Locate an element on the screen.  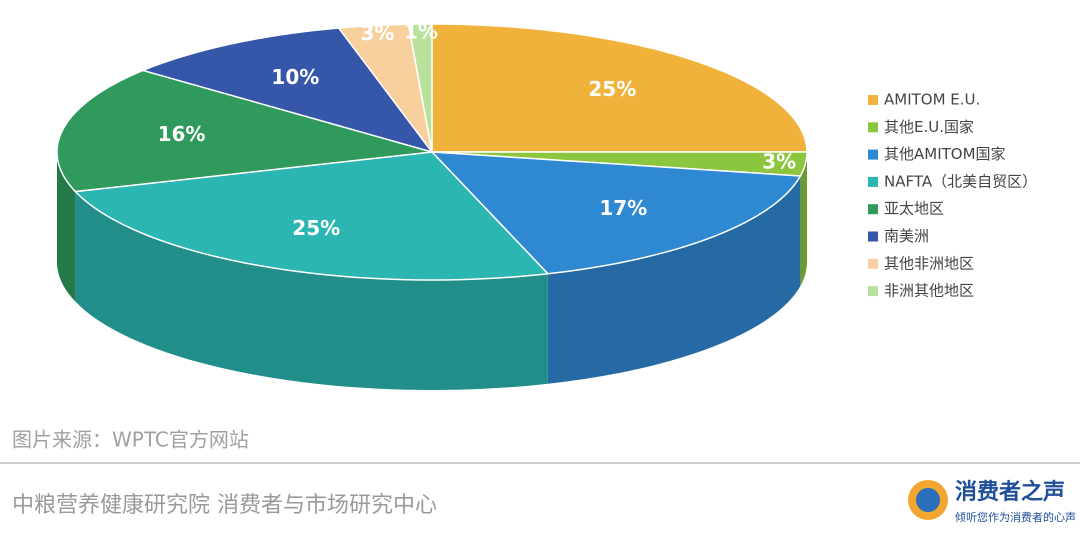
source-note: 图片来源：WPTC官方网站 is located at coordinates (130, 440).